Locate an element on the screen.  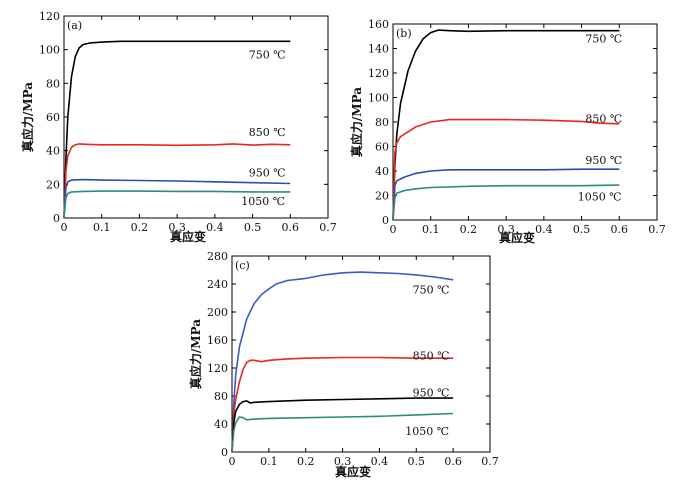
y-tick-label: 240 is located at coordinates (217, 284).